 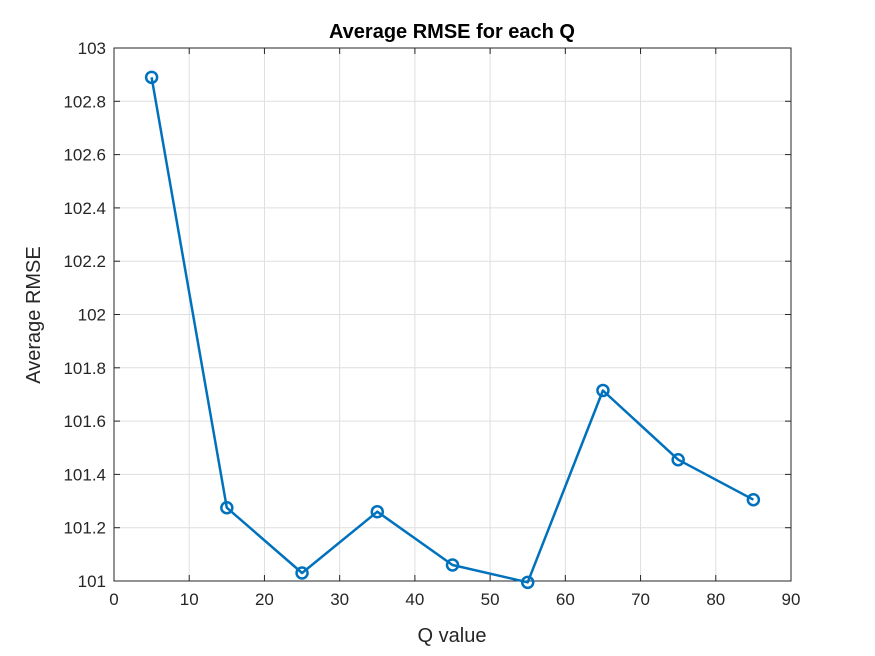 I want to click on chart-title: Average RMSE for each Q, so click(x=452, y=32).